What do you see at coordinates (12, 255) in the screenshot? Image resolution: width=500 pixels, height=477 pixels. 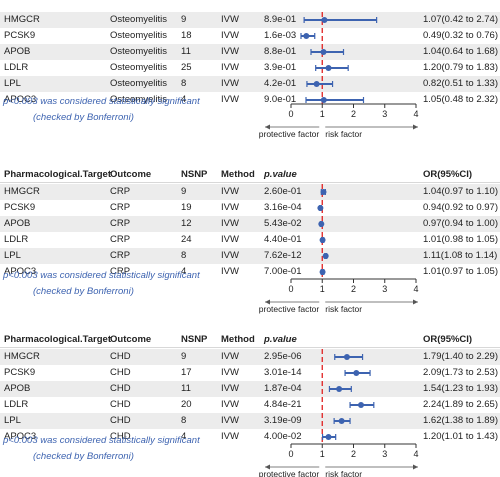 I see `target-cell: LPL` at bounding box center [12, 255].